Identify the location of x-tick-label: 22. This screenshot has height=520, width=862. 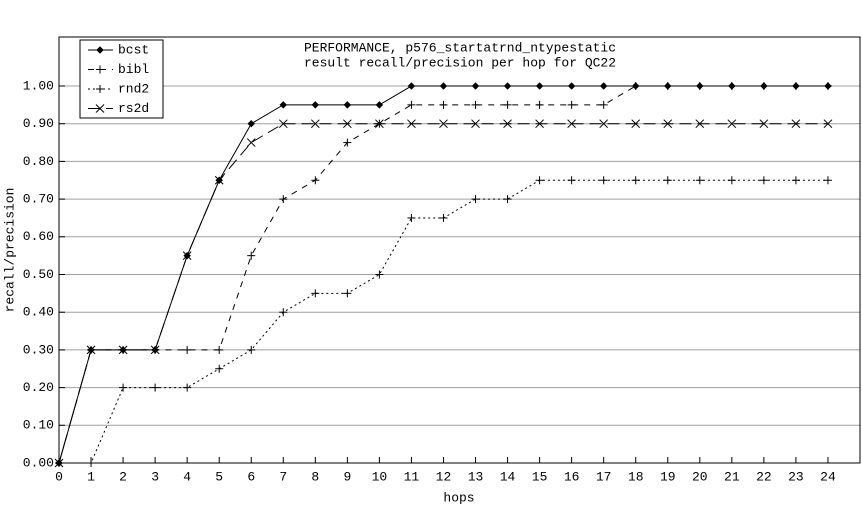
(764, 476).